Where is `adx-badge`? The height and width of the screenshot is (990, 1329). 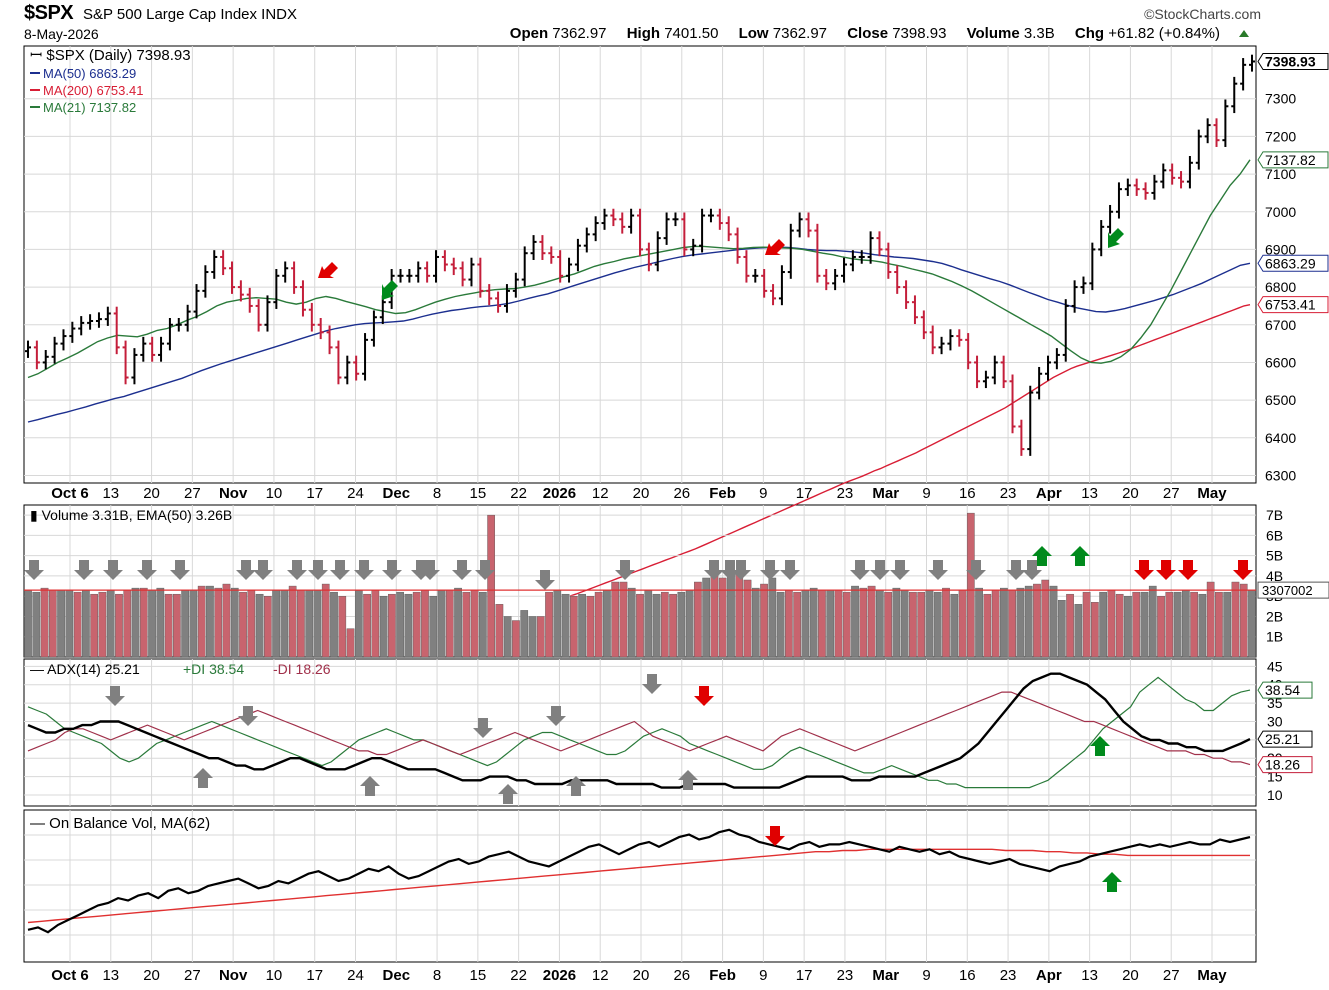 adx-badge is located at coordinates (1285, 765).